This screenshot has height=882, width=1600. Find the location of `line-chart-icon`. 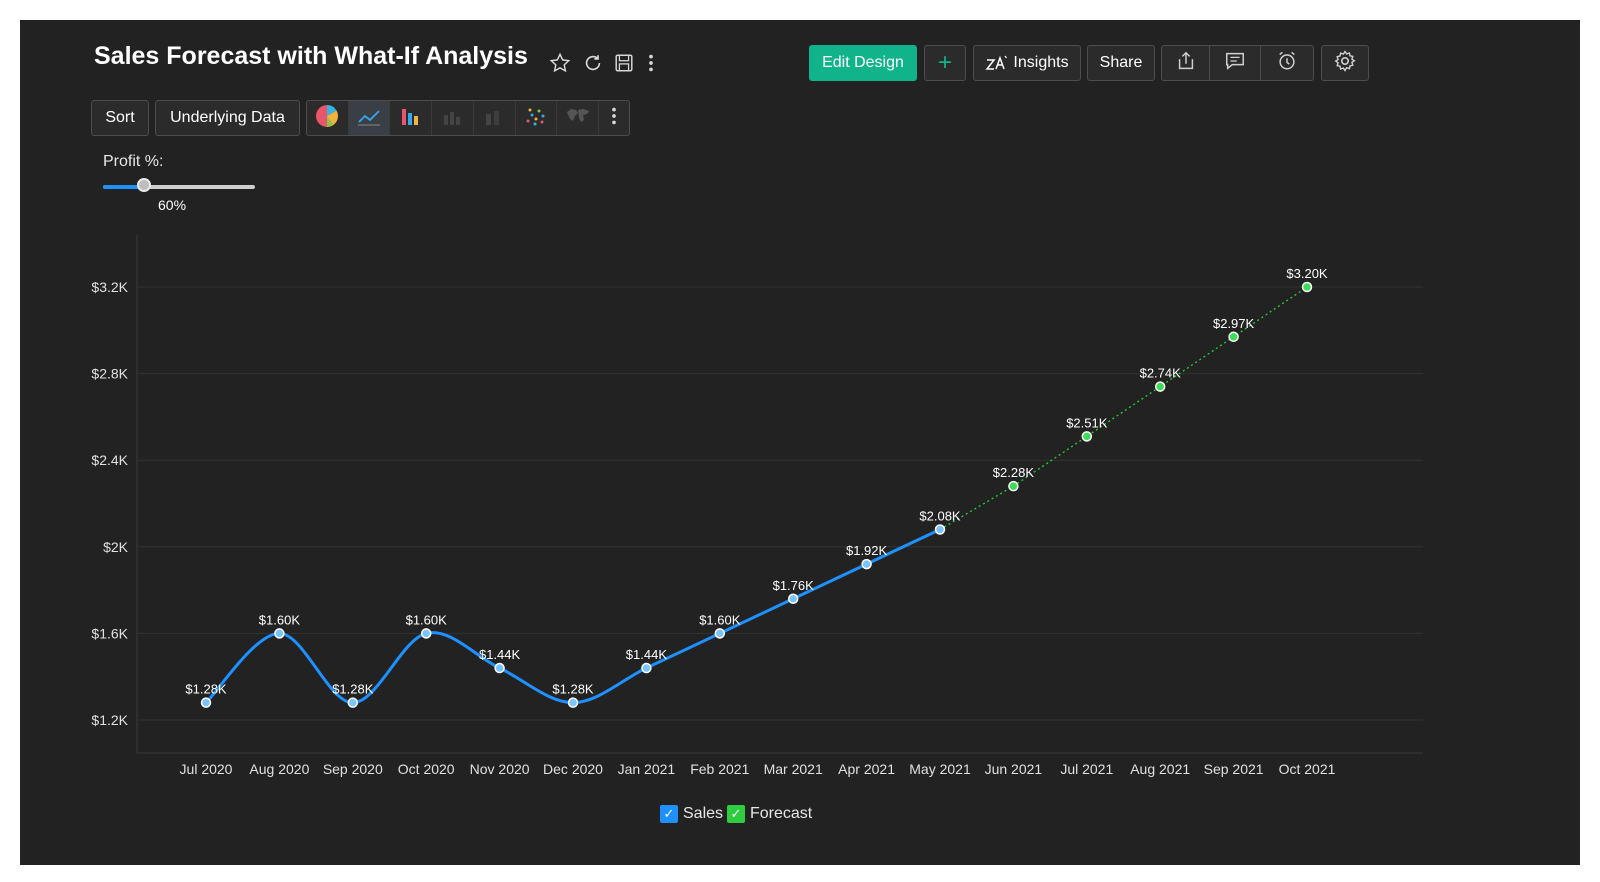

line-chart-icon is located at coordinates (369, 118).